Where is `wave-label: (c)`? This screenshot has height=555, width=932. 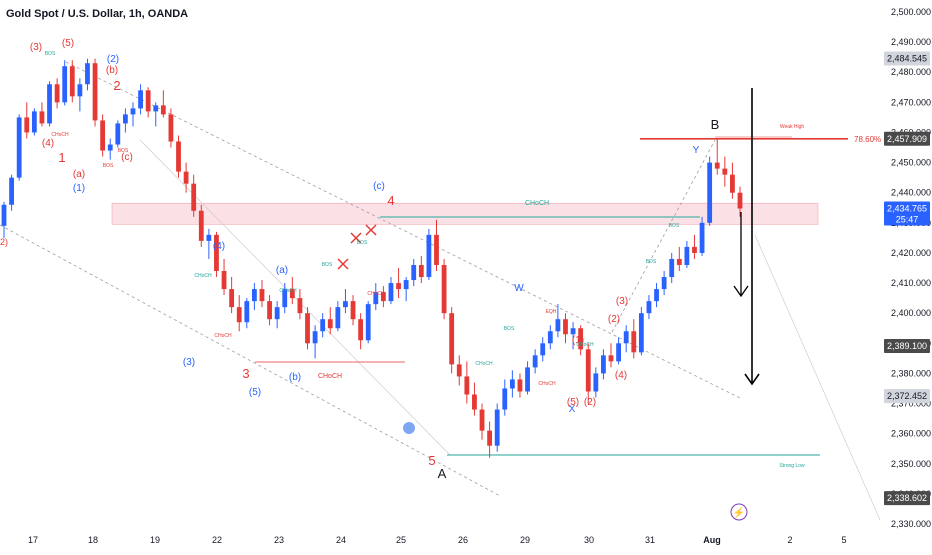 wave-label: (c) is located at coordinates (127, 157).